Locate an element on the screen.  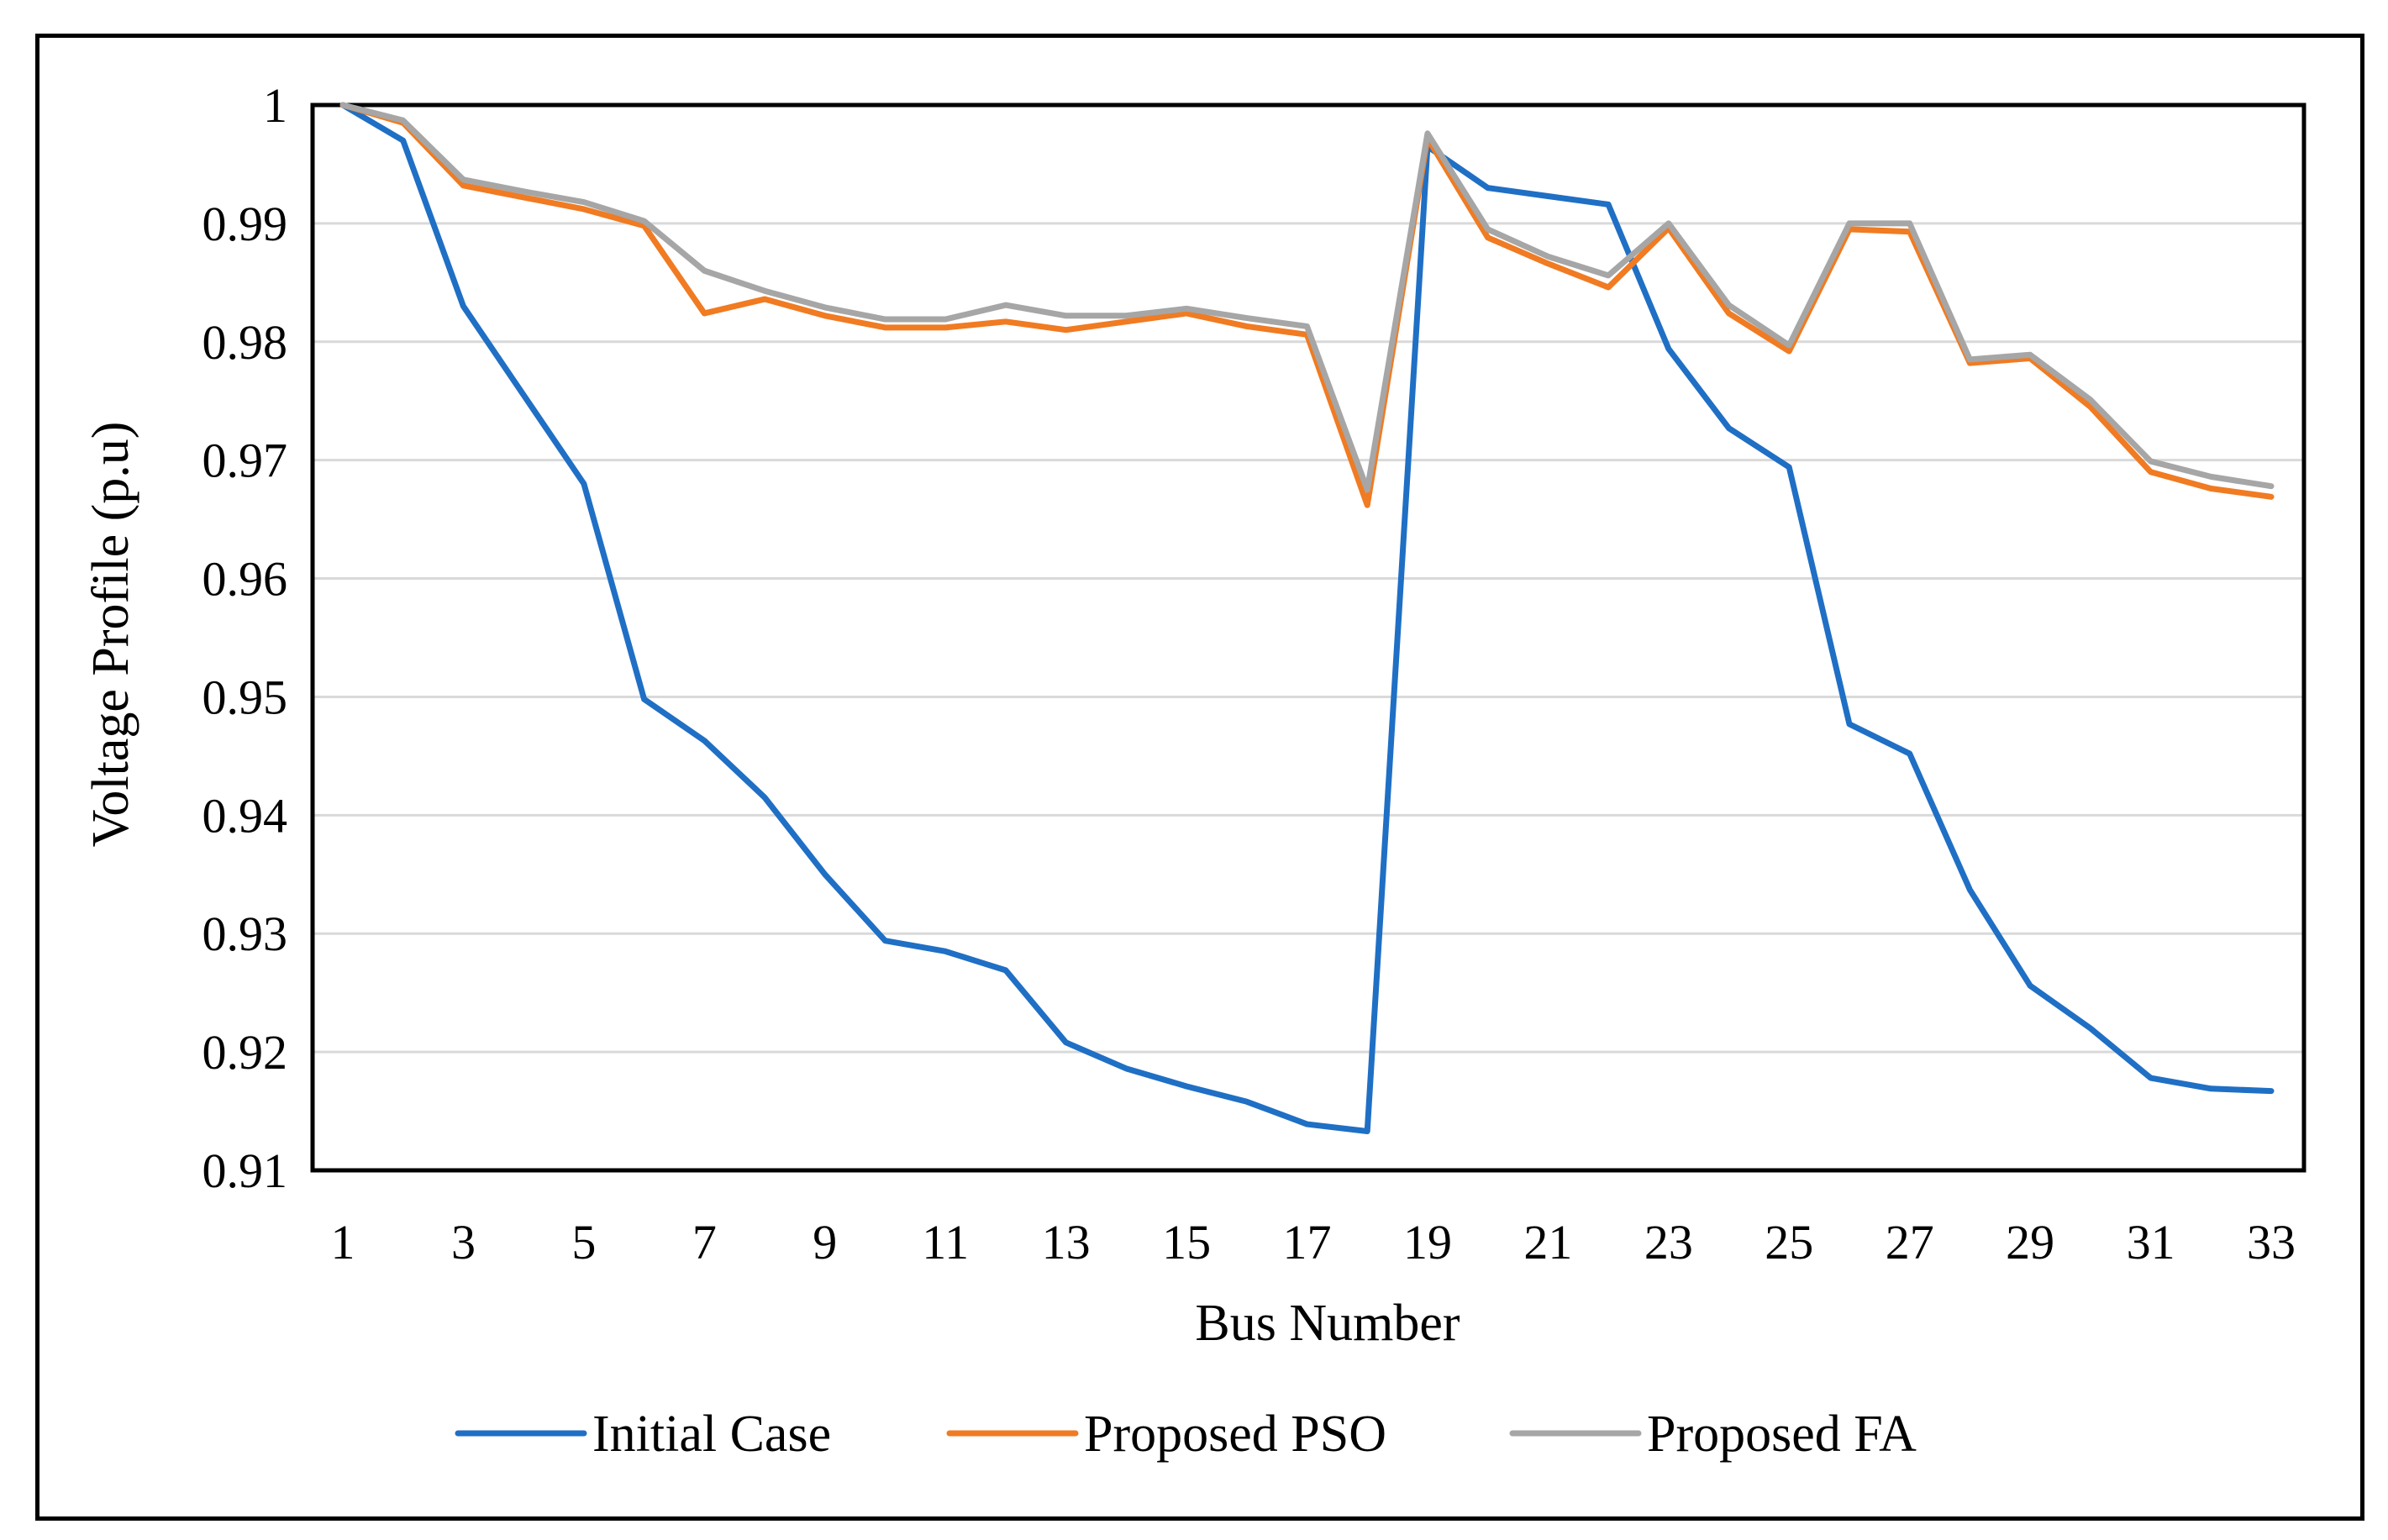
x-axis-title: Bus Number is located at coordinates (1327, 1324).